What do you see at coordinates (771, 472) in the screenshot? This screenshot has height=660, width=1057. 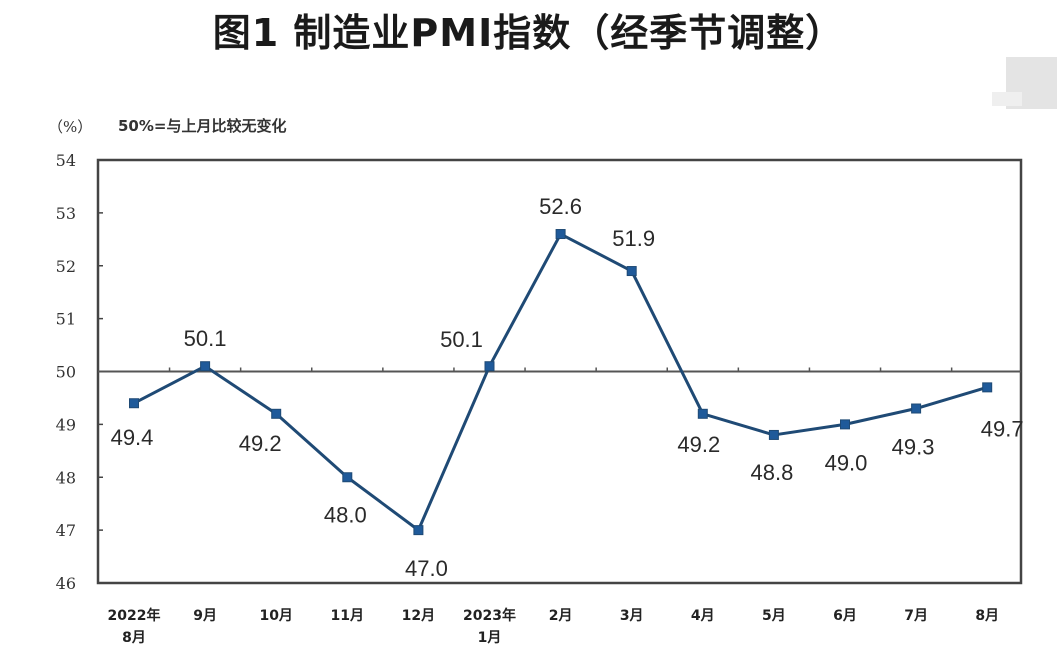 I see `data-label: 48.8` at bounding box center [771, 472].